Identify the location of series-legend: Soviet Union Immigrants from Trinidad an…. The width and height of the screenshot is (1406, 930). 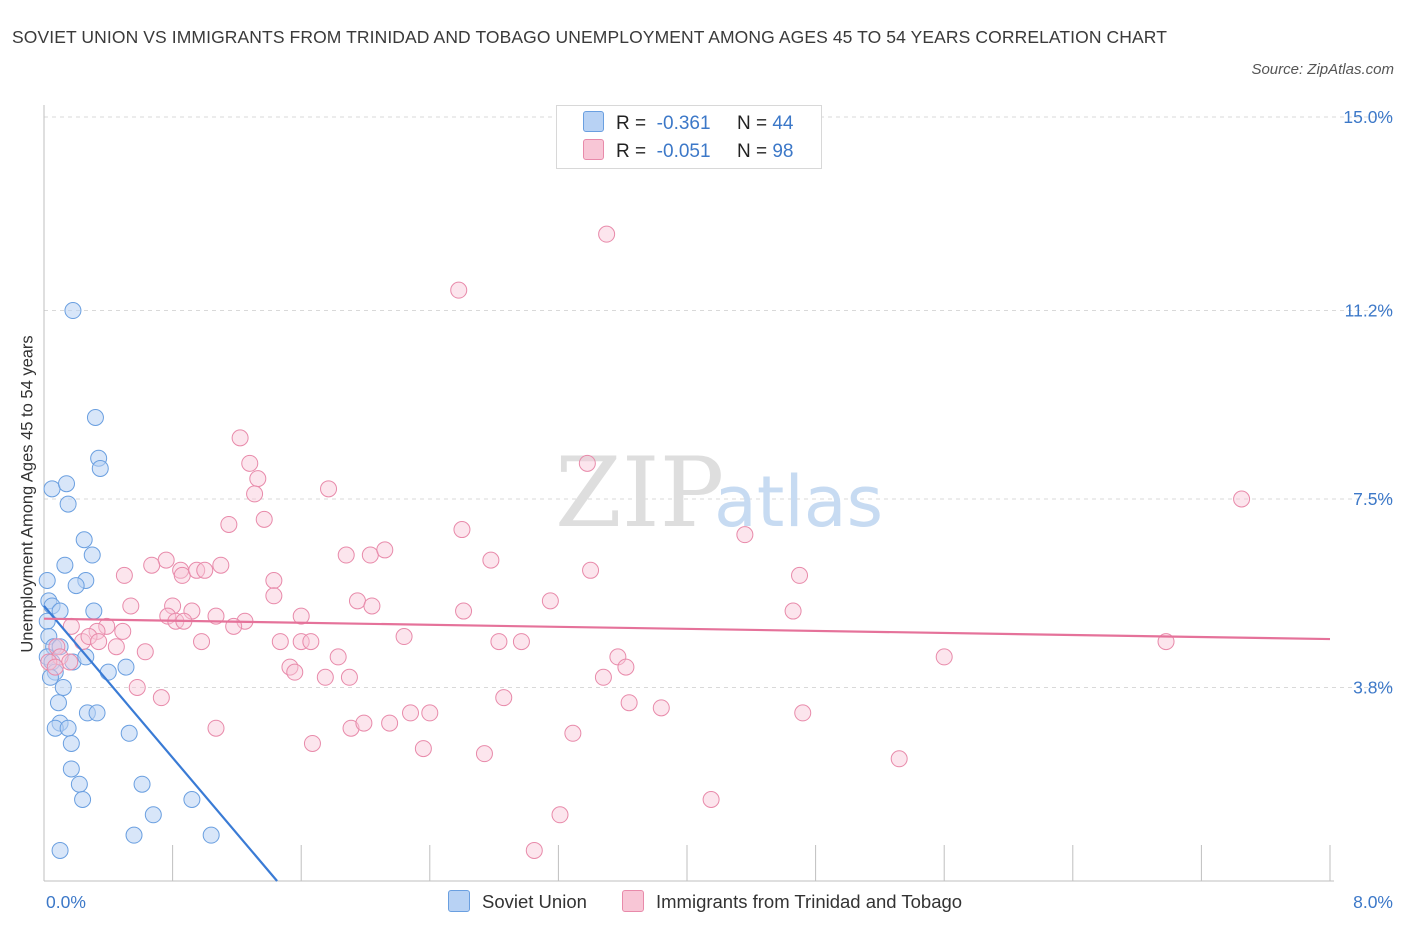
(703, 902).